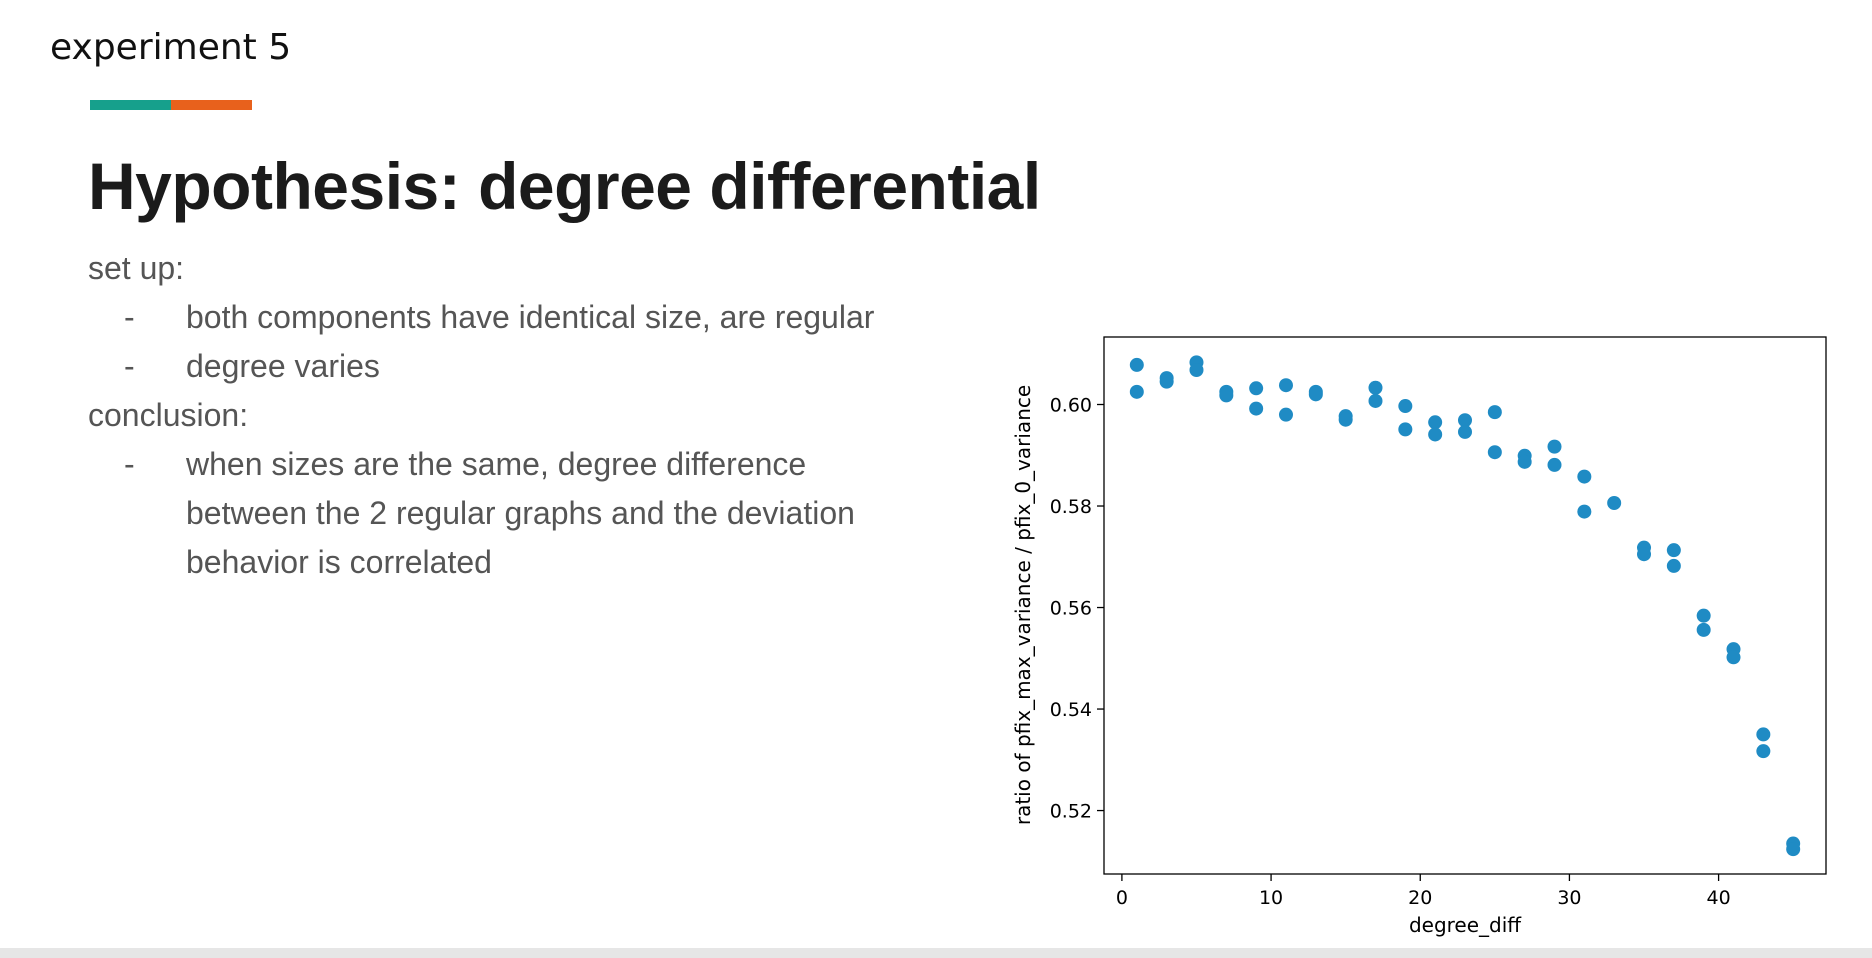 The width and height of the screenshot is (1872, 958). Describe the element at coordinates (1071, 609) in the screenshot. I see `y-tick-label: 0.56` at that location.